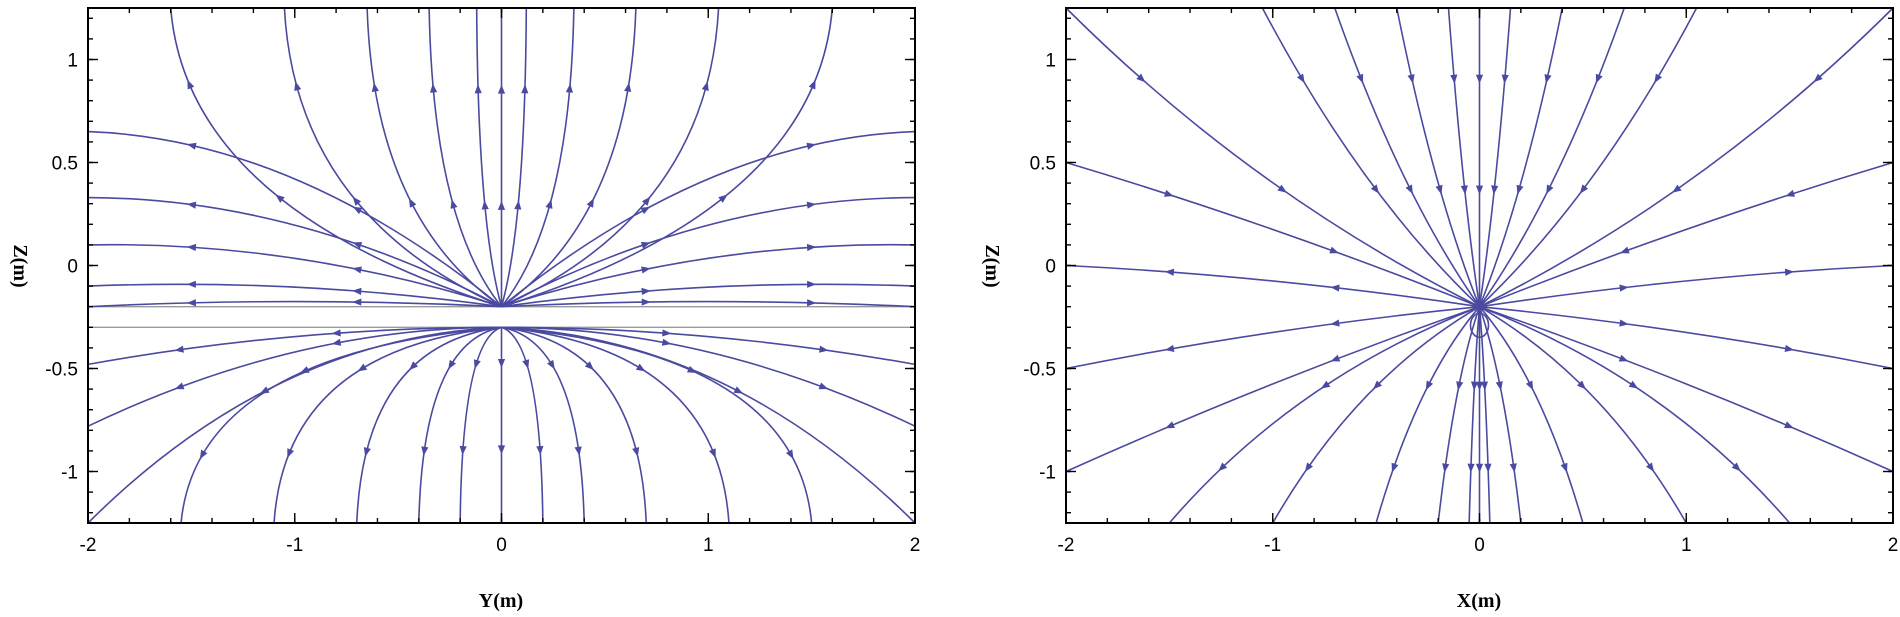  Describe the element at coordinates (1039, 370) in the screenshot. I see `y-tick-label: -0.5` at that location.